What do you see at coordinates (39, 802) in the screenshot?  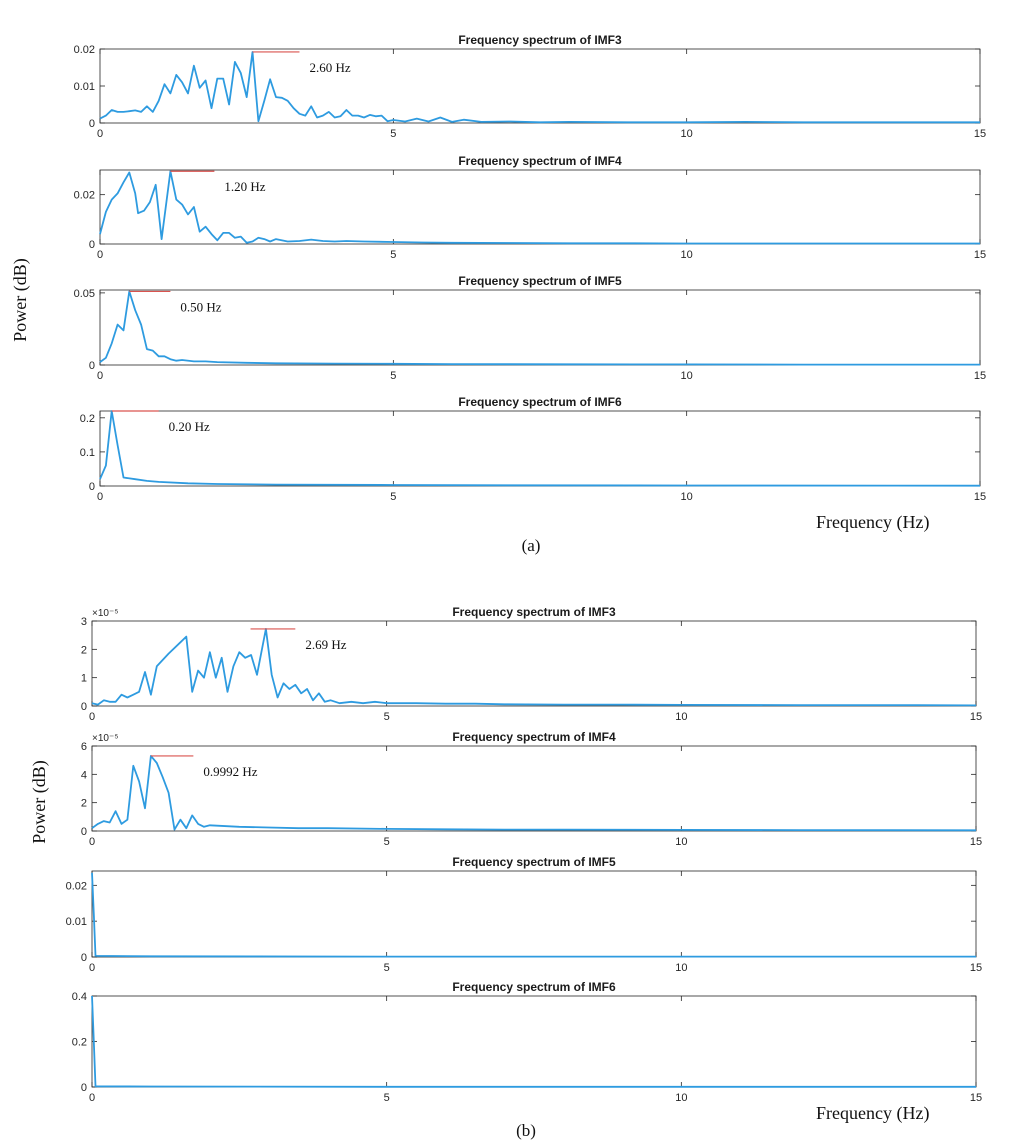 I see `y-axis-label-b: Power (dB)` at bounding box center [39, 802].